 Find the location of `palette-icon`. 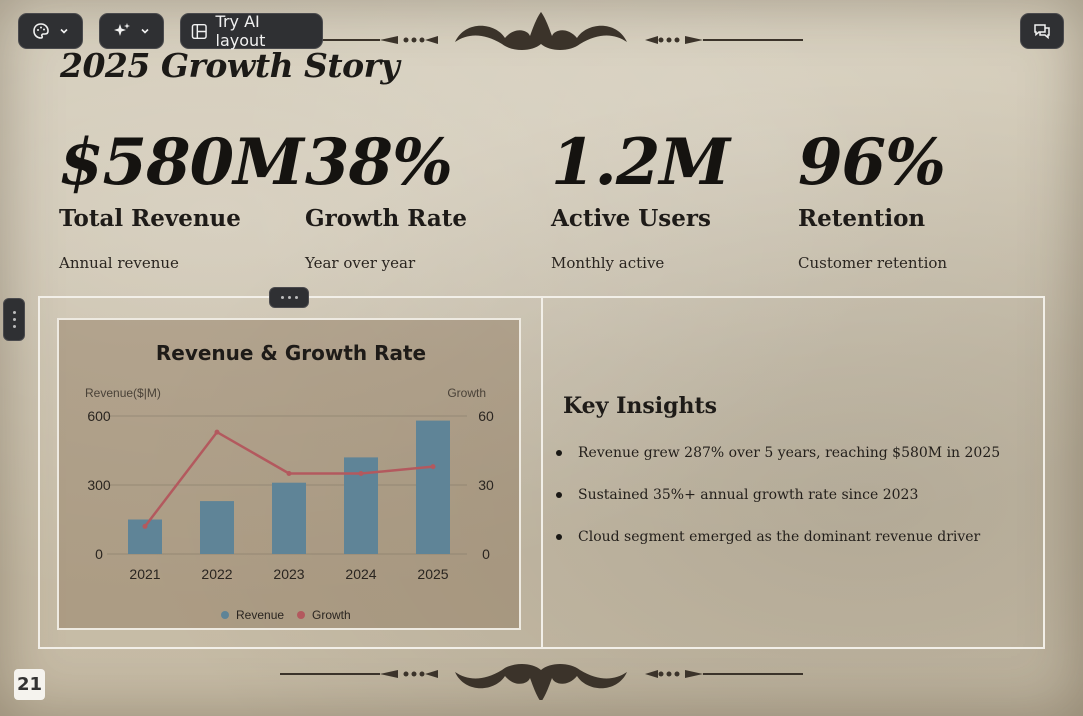

palette-icon is located at coordinates (40, 31).